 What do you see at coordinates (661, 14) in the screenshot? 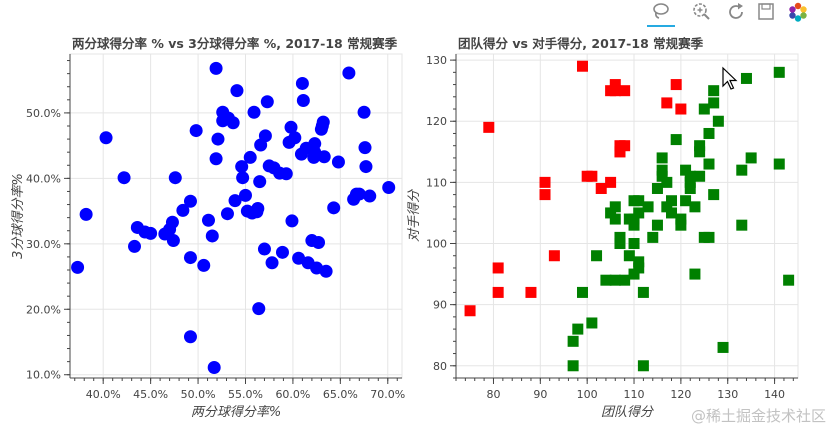
I see `lasso-select-icon` at bounding box center [661, 14].